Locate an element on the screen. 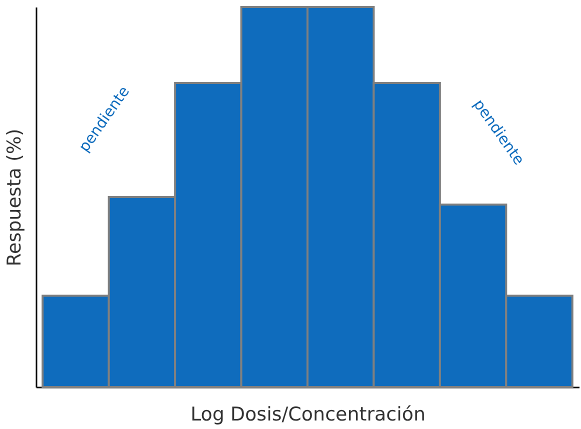 The image size is (581, 429). x-axis-title: Log Dosis/Concentración is located at coordinates (308, 415).